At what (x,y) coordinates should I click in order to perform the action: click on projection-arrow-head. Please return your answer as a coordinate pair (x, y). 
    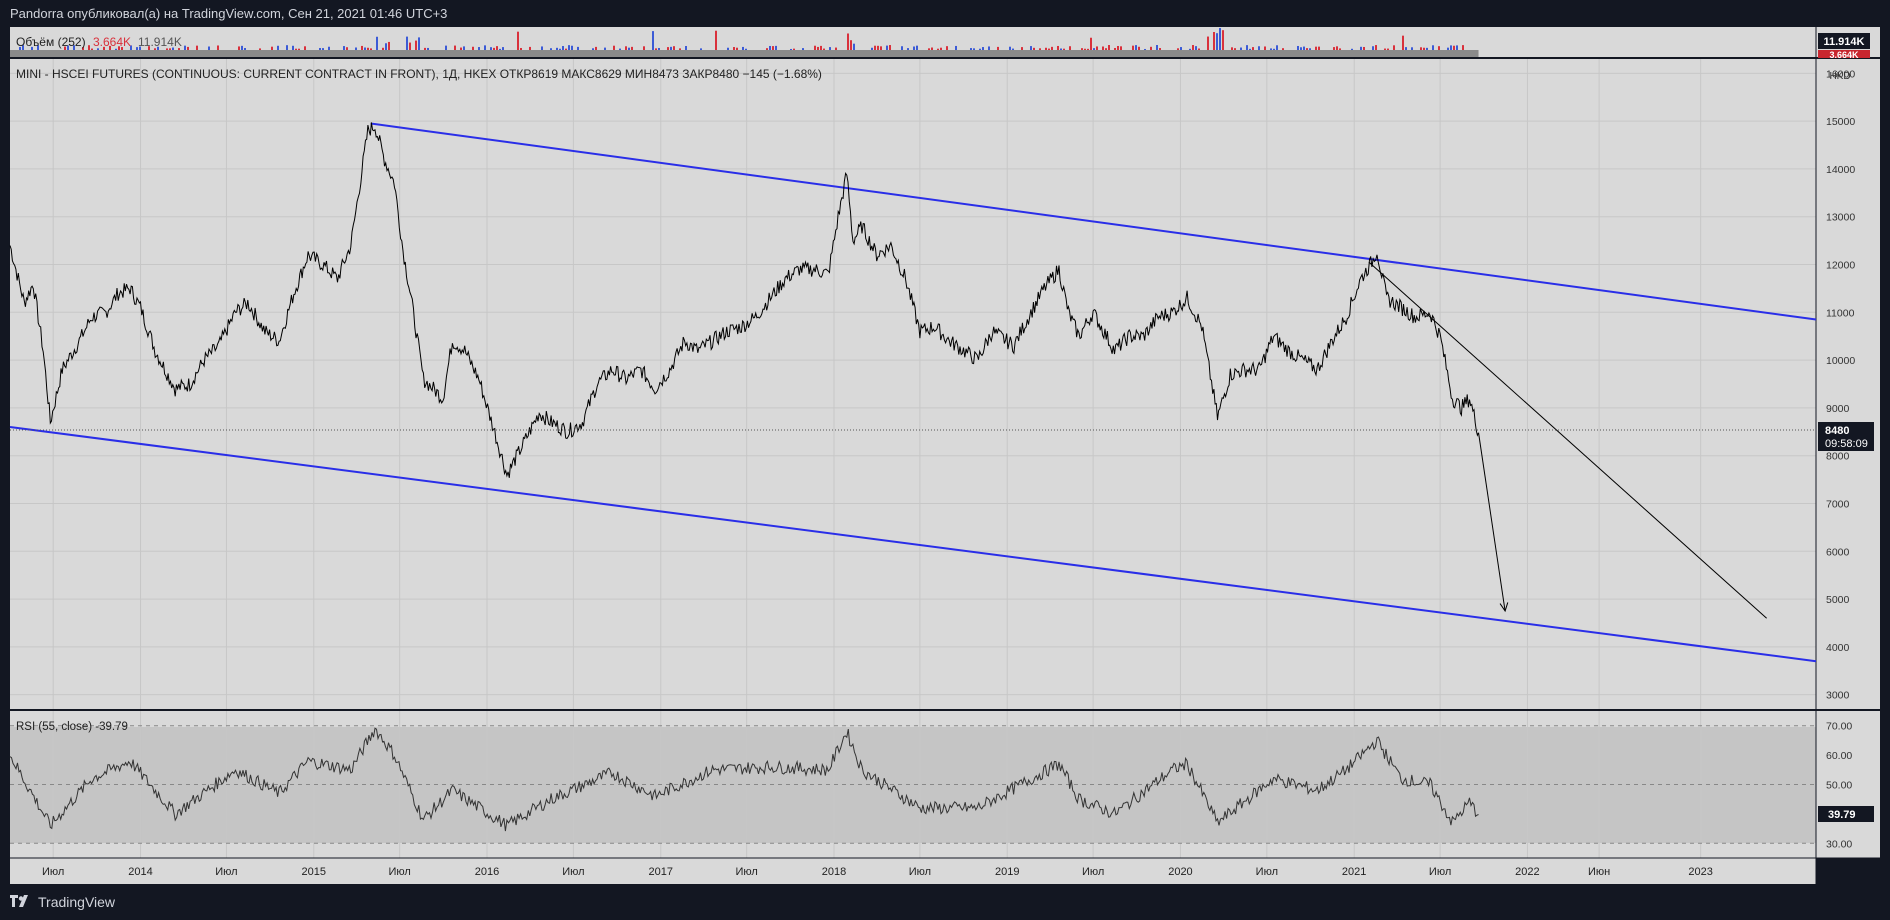
    Looking at the image, I should click on (1504, 607).